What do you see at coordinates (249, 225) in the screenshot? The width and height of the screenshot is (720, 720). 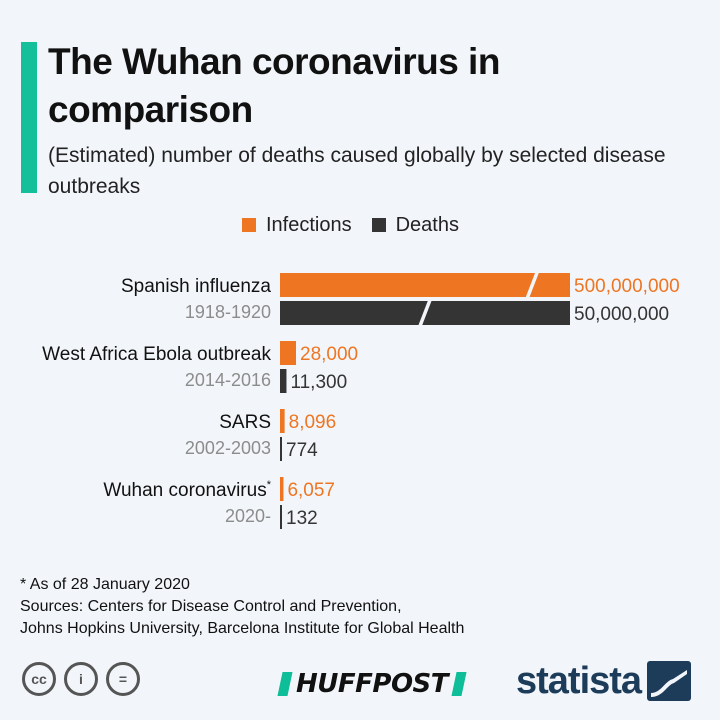 I see `legend-swatch-infections` at bounding box center [249, 225].